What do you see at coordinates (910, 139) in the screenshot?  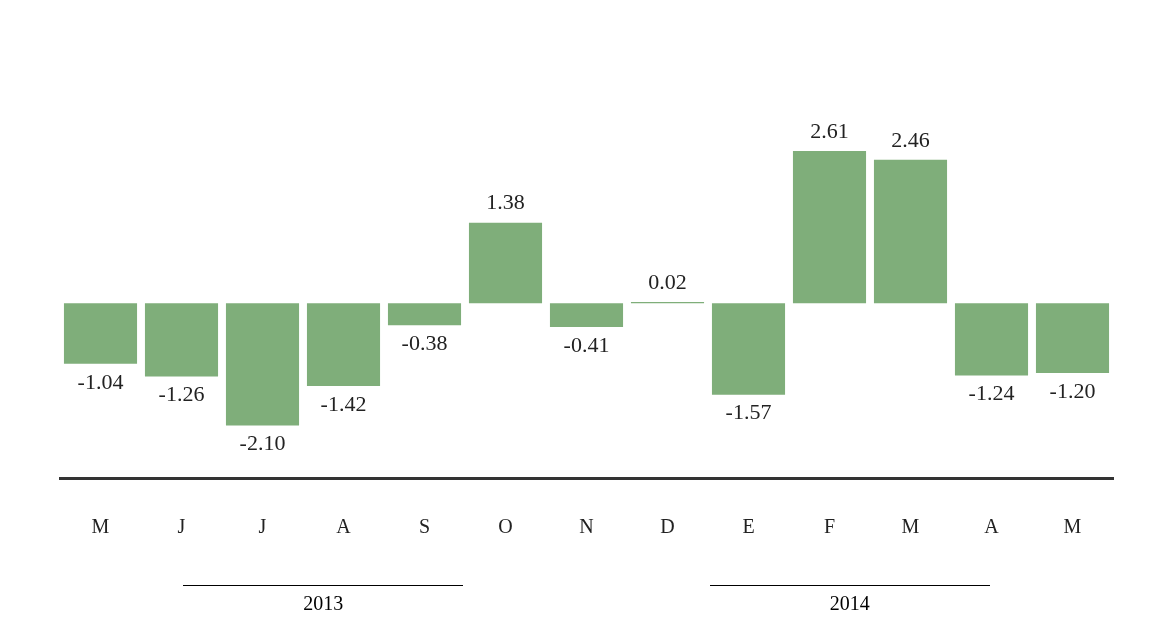 I see `data-label: 2.46` at bounding box center [910, 139].